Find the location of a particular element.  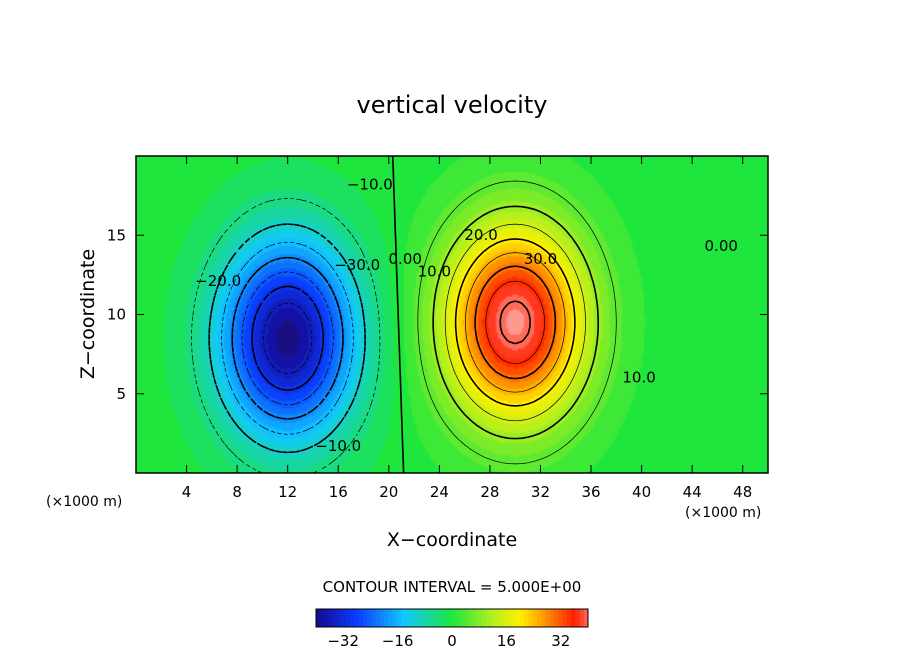

contour-interval-text: CONTOUR INTERVAL = 5.000E+00 is located at coordinates (452, 587).